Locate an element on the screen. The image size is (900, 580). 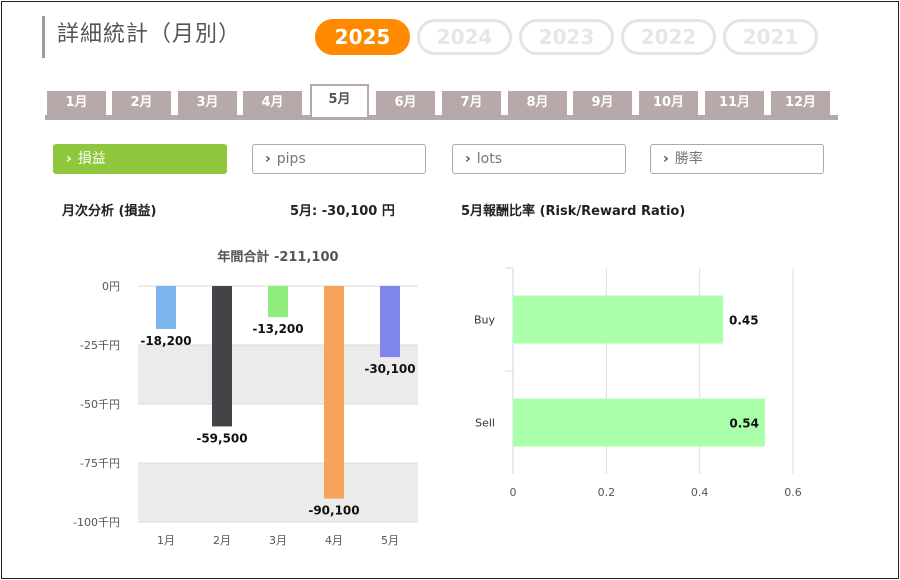
bar-4月 is located at coordinates (334, 392).